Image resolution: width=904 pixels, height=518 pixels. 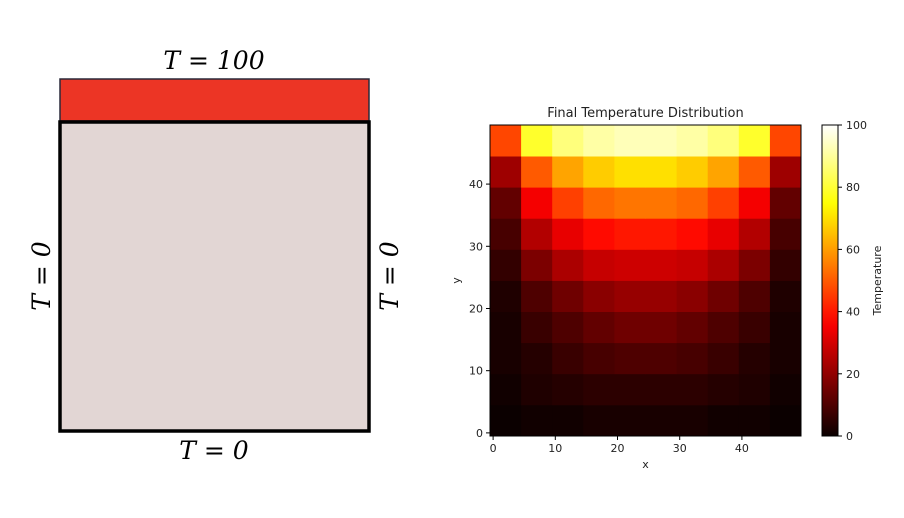 I want to click on bottom-label: T = 0, so click(x=214, y=450).